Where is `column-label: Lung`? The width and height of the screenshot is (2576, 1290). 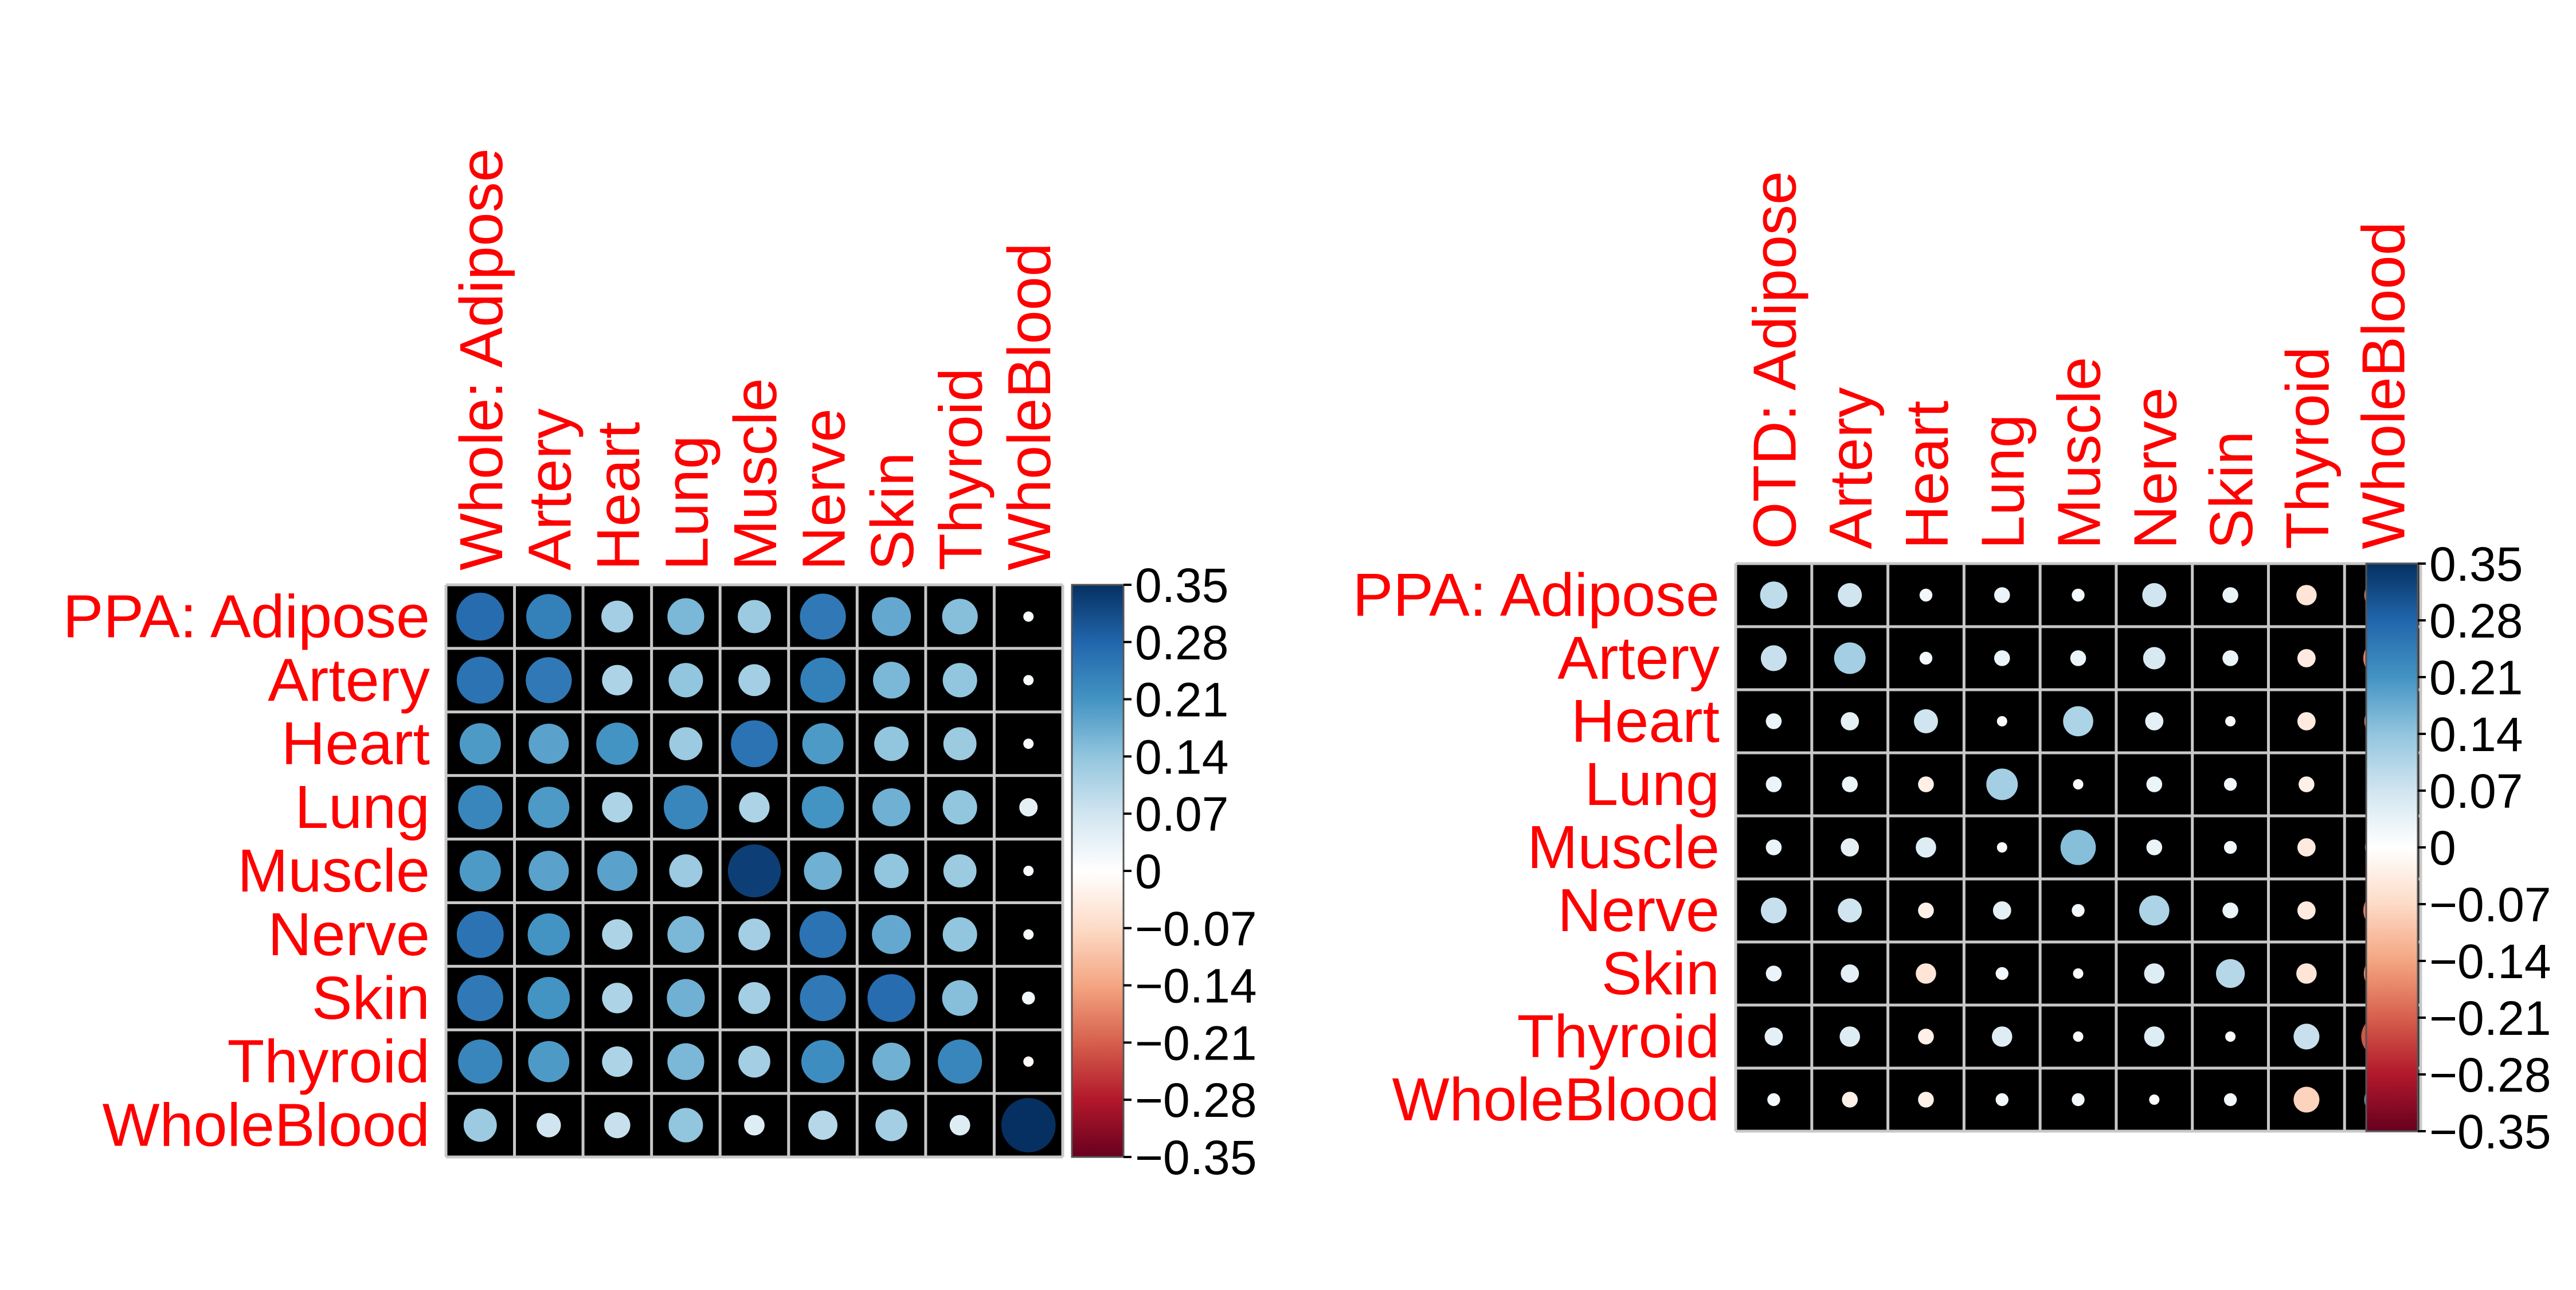
column-label: Lung is located at coordinates (2003, 482).